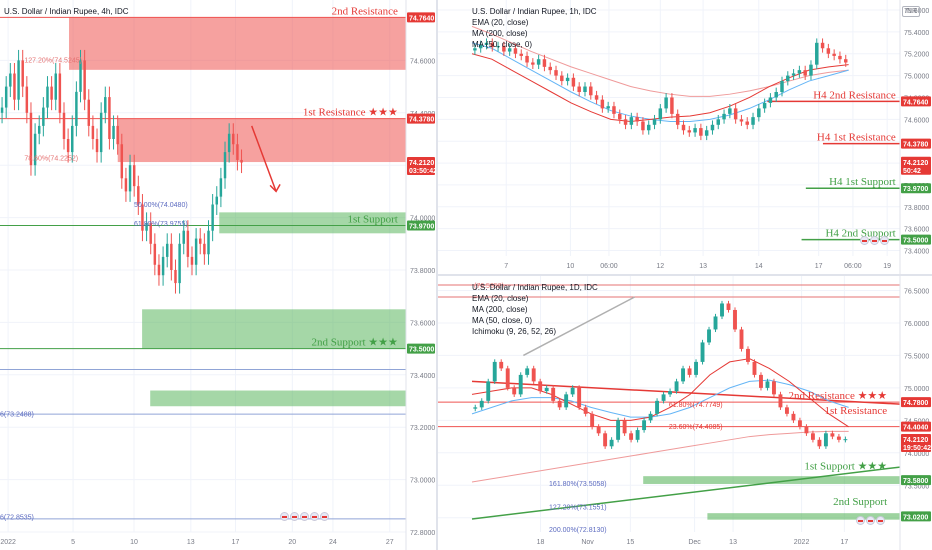 The width and height of the screenshot is (932, 550). I want to click on time-tick-label: 12, so click(660, 266).